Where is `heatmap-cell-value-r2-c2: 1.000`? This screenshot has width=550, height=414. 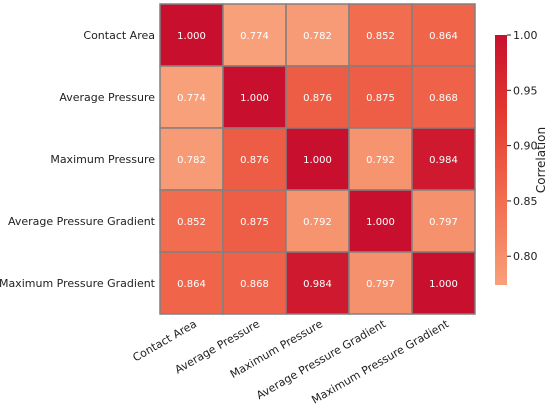 heatmap-cell-value-r2-c2: 1.000 is located at coordinates (317, 160).